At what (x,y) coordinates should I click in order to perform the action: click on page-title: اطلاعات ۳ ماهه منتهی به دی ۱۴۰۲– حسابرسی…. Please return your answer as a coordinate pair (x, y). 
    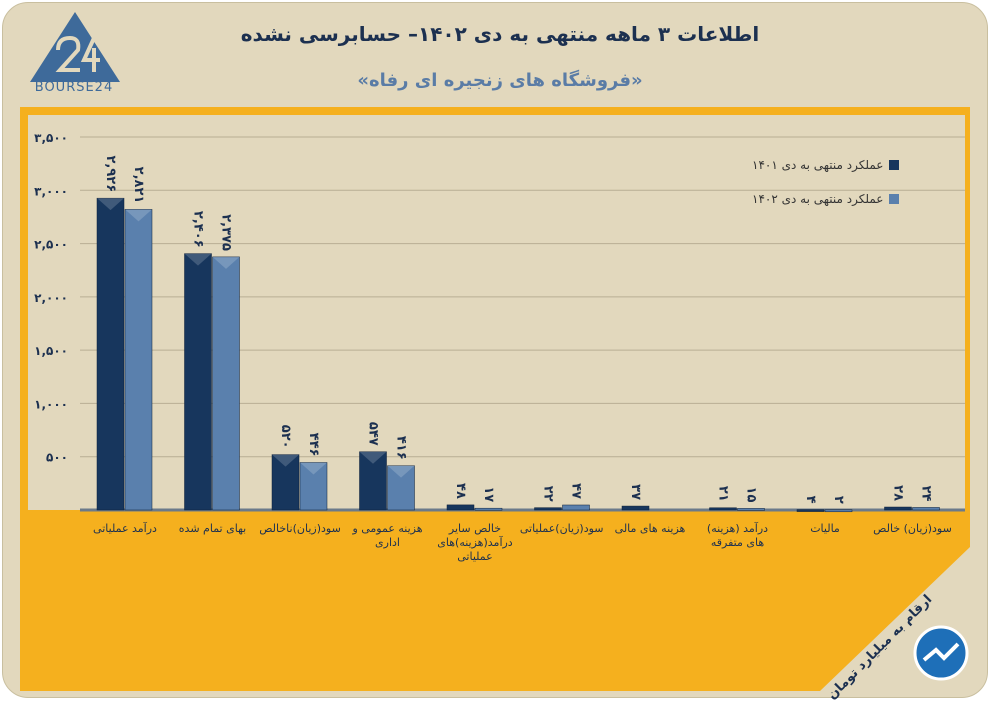
    Looking at the image, I should click on (500, 34).